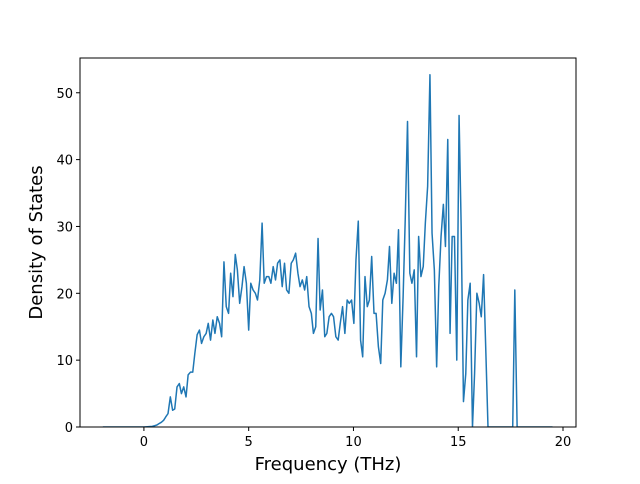  Describe the element at coordinates (144, 442) in the screenshot. I see `x-tick-label: 0` at that location.